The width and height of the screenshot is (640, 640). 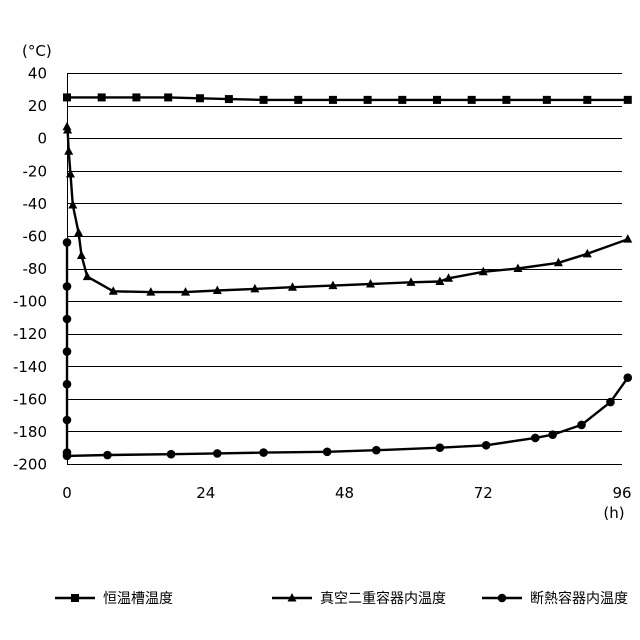 I want to click on y-tick-label: -80, so click(x=35, y=269).